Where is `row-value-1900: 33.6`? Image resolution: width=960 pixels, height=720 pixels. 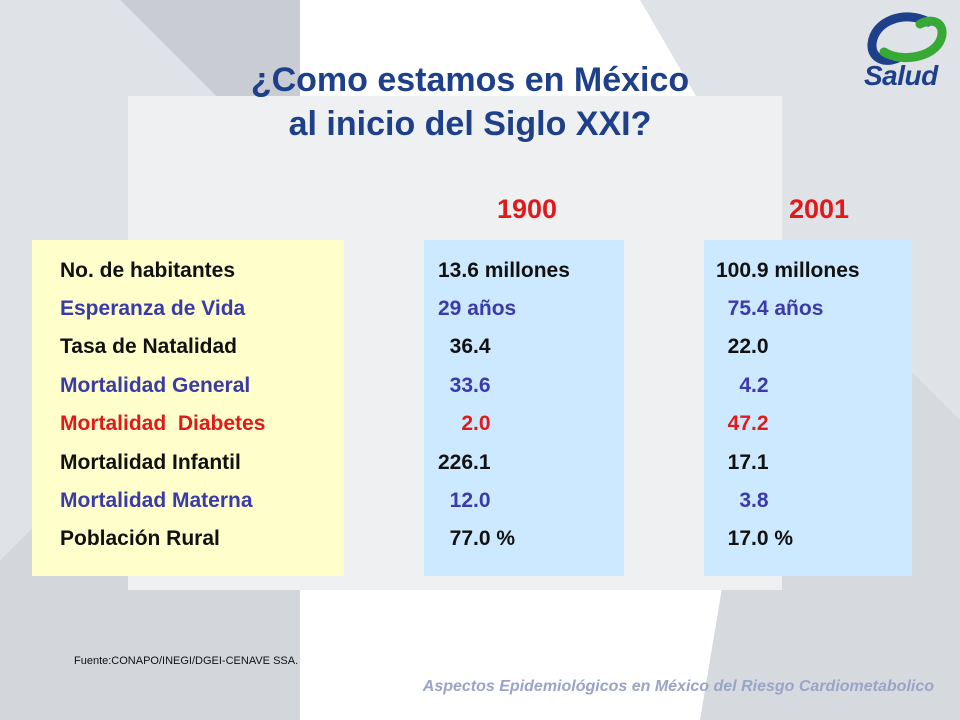
row-value-1900: 33.6 is located at coordinates (464, 385).